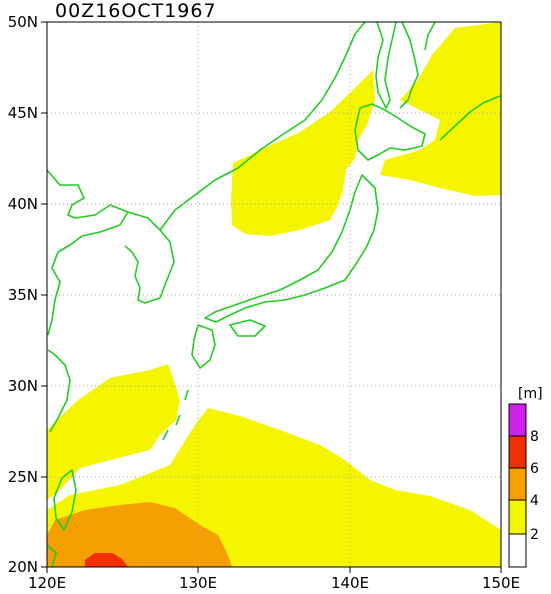  I want to click on y-tick-25N: 25N, so click(23, 477).